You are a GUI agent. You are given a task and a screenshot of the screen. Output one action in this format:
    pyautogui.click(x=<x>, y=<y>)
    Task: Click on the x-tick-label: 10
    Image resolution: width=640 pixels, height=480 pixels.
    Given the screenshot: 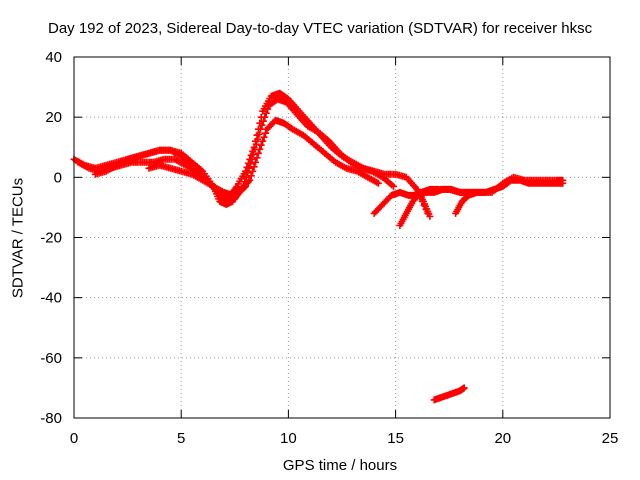 What is the action you would take?
    pyautogui.click(x=288, y=438)
    